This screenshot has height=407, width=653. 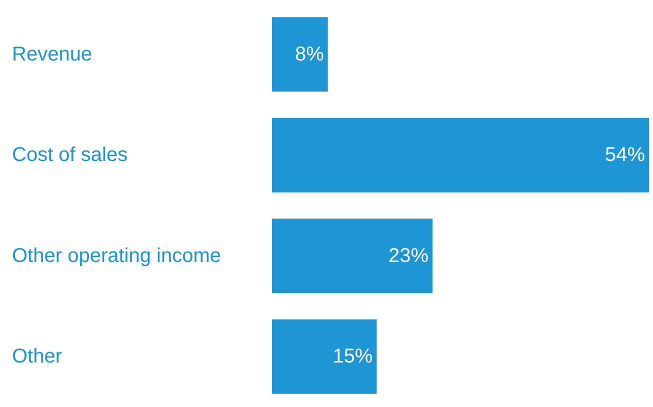 I want to click on y-tick-label: Revenue, so click(x=52, y=54).